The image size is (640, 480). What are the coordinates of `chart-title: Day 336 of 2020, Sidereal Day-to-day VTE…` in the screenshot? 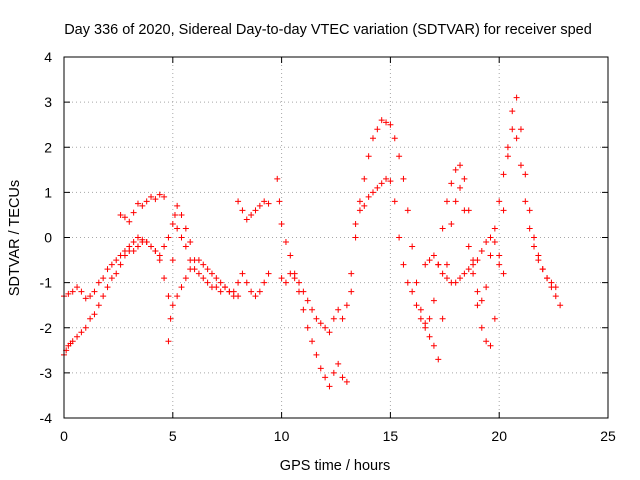 It's located at (328, 30).